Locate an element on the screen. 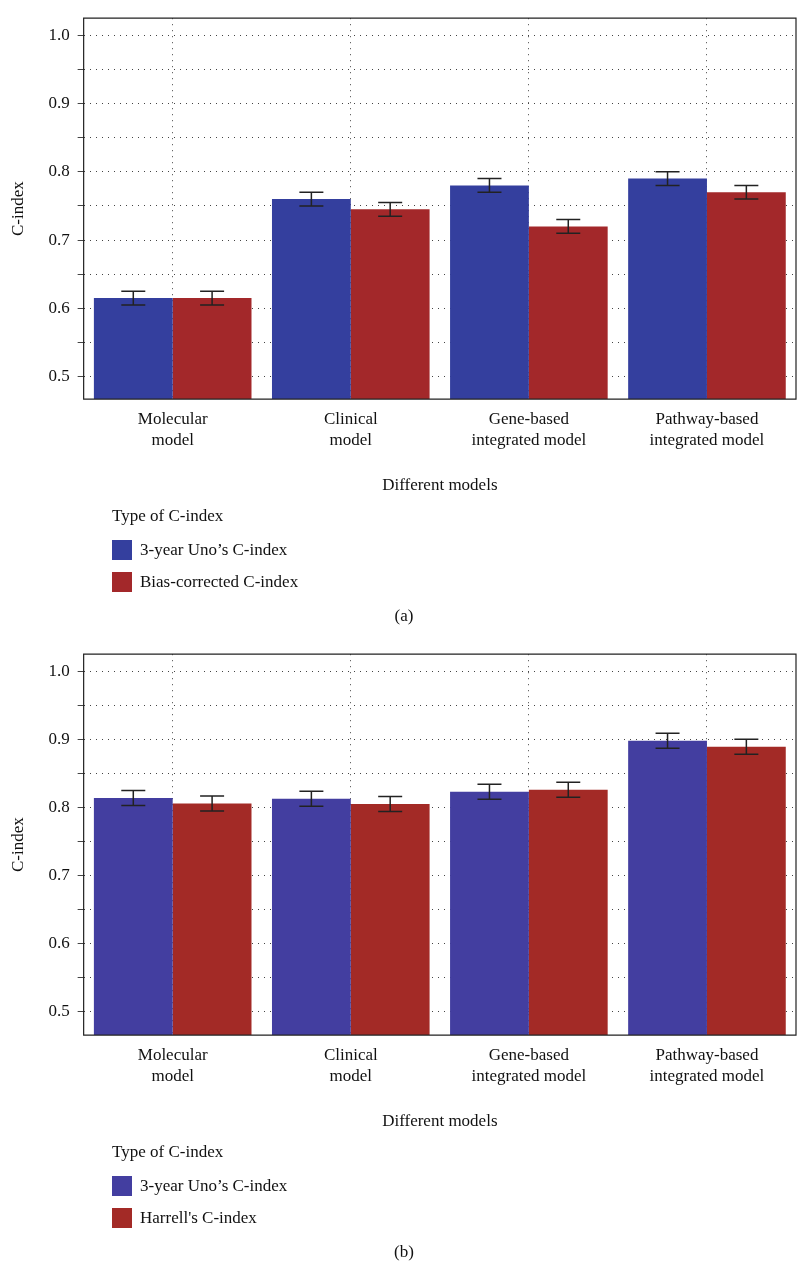 This screenshot has width=808, height=1275. text: (a) is located at coordinates (404, 616).